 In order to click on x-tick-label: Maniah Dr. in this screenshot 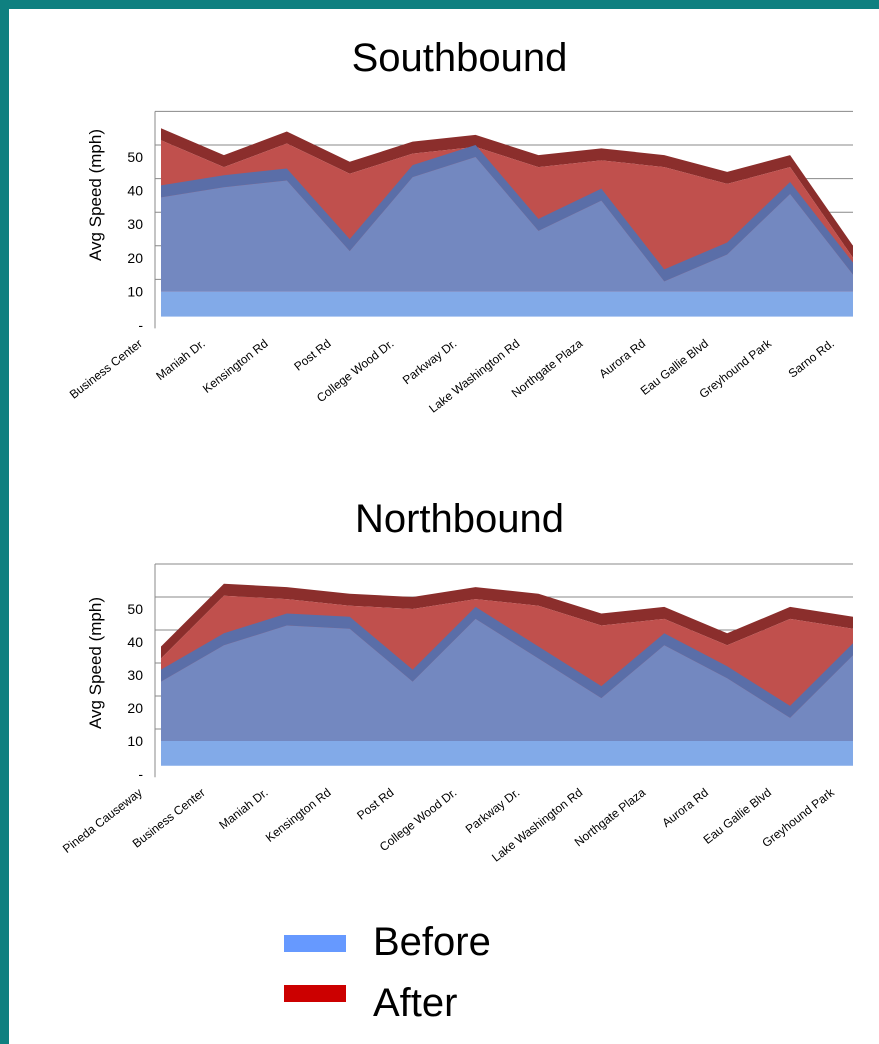, I will do `click(243, 808)`.